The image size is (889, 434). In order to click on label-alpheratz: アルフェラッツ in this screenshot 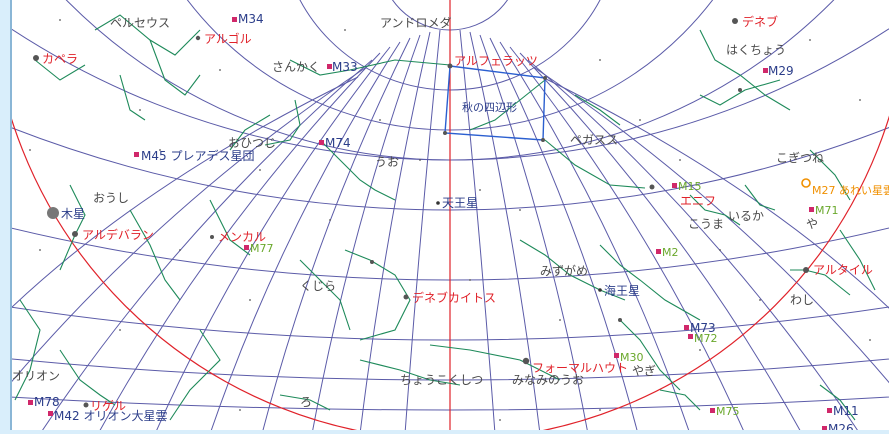, I will do `click(496, 61)`.